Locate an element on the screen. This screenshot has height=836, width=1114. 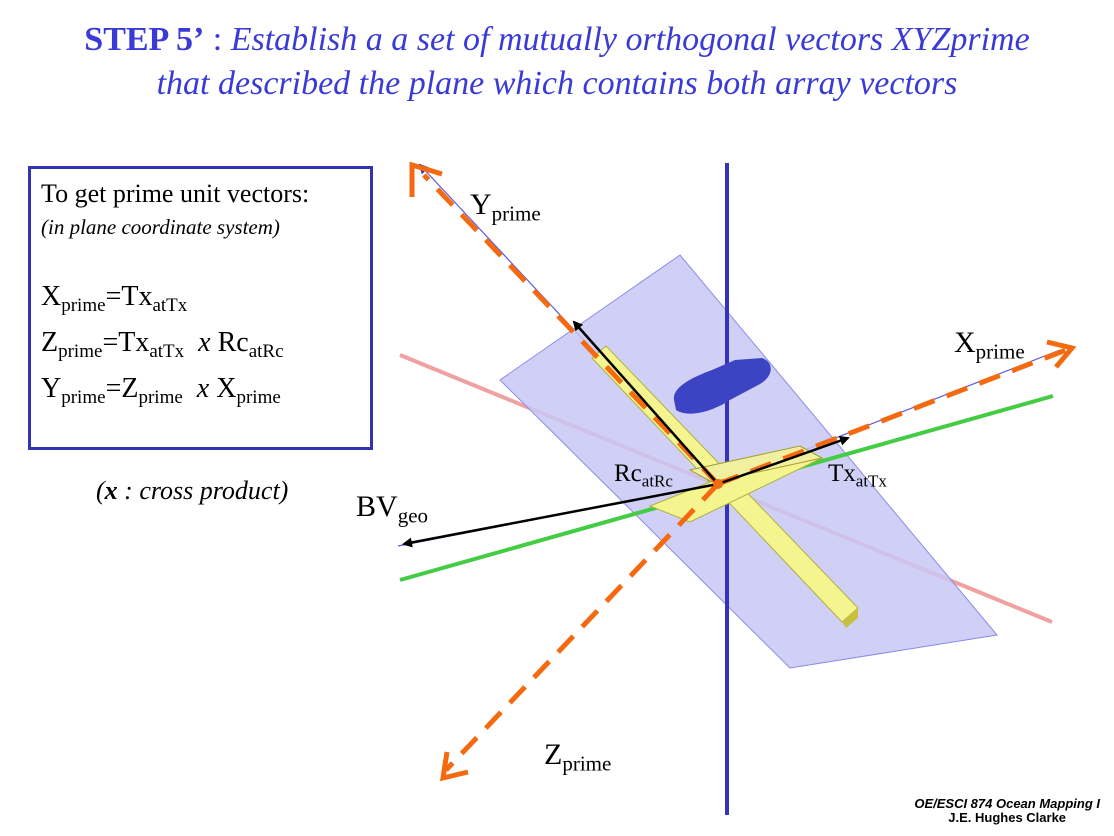
eq2-term-a-sub: atTx is located at coordinates (167, 352).